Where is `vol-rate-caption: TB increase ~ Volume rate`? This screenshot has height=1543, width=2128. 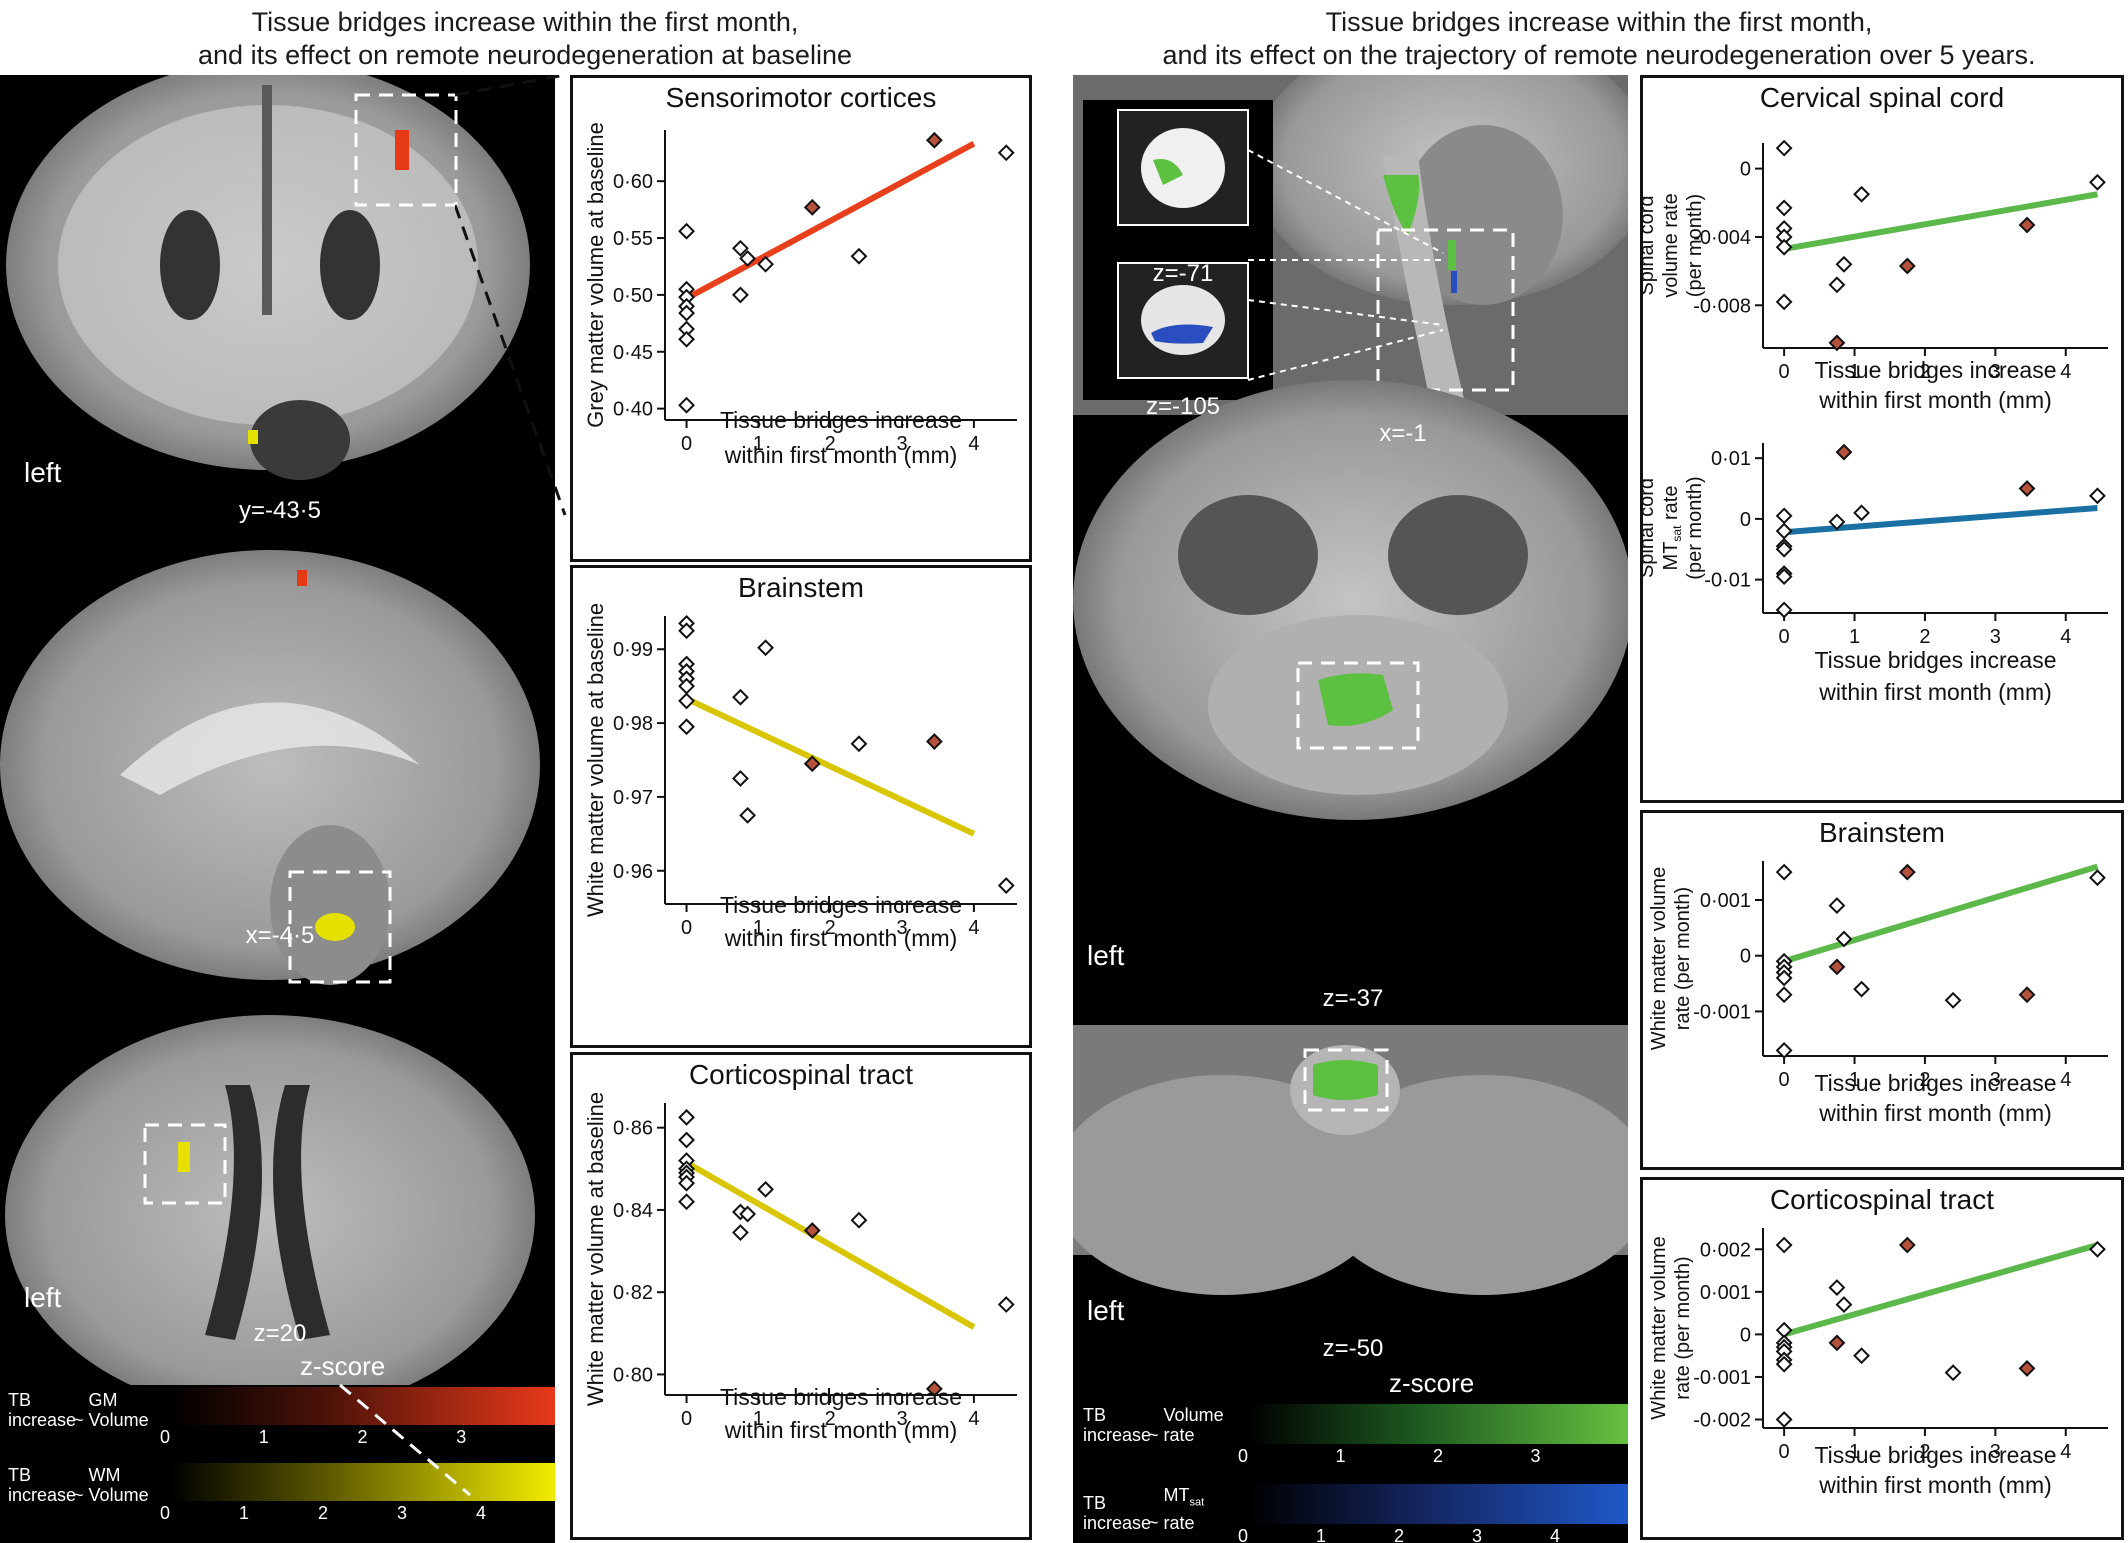
vol-rate-caption: TB increase ~ Volume rate is located at coordinates (1165, 1425).